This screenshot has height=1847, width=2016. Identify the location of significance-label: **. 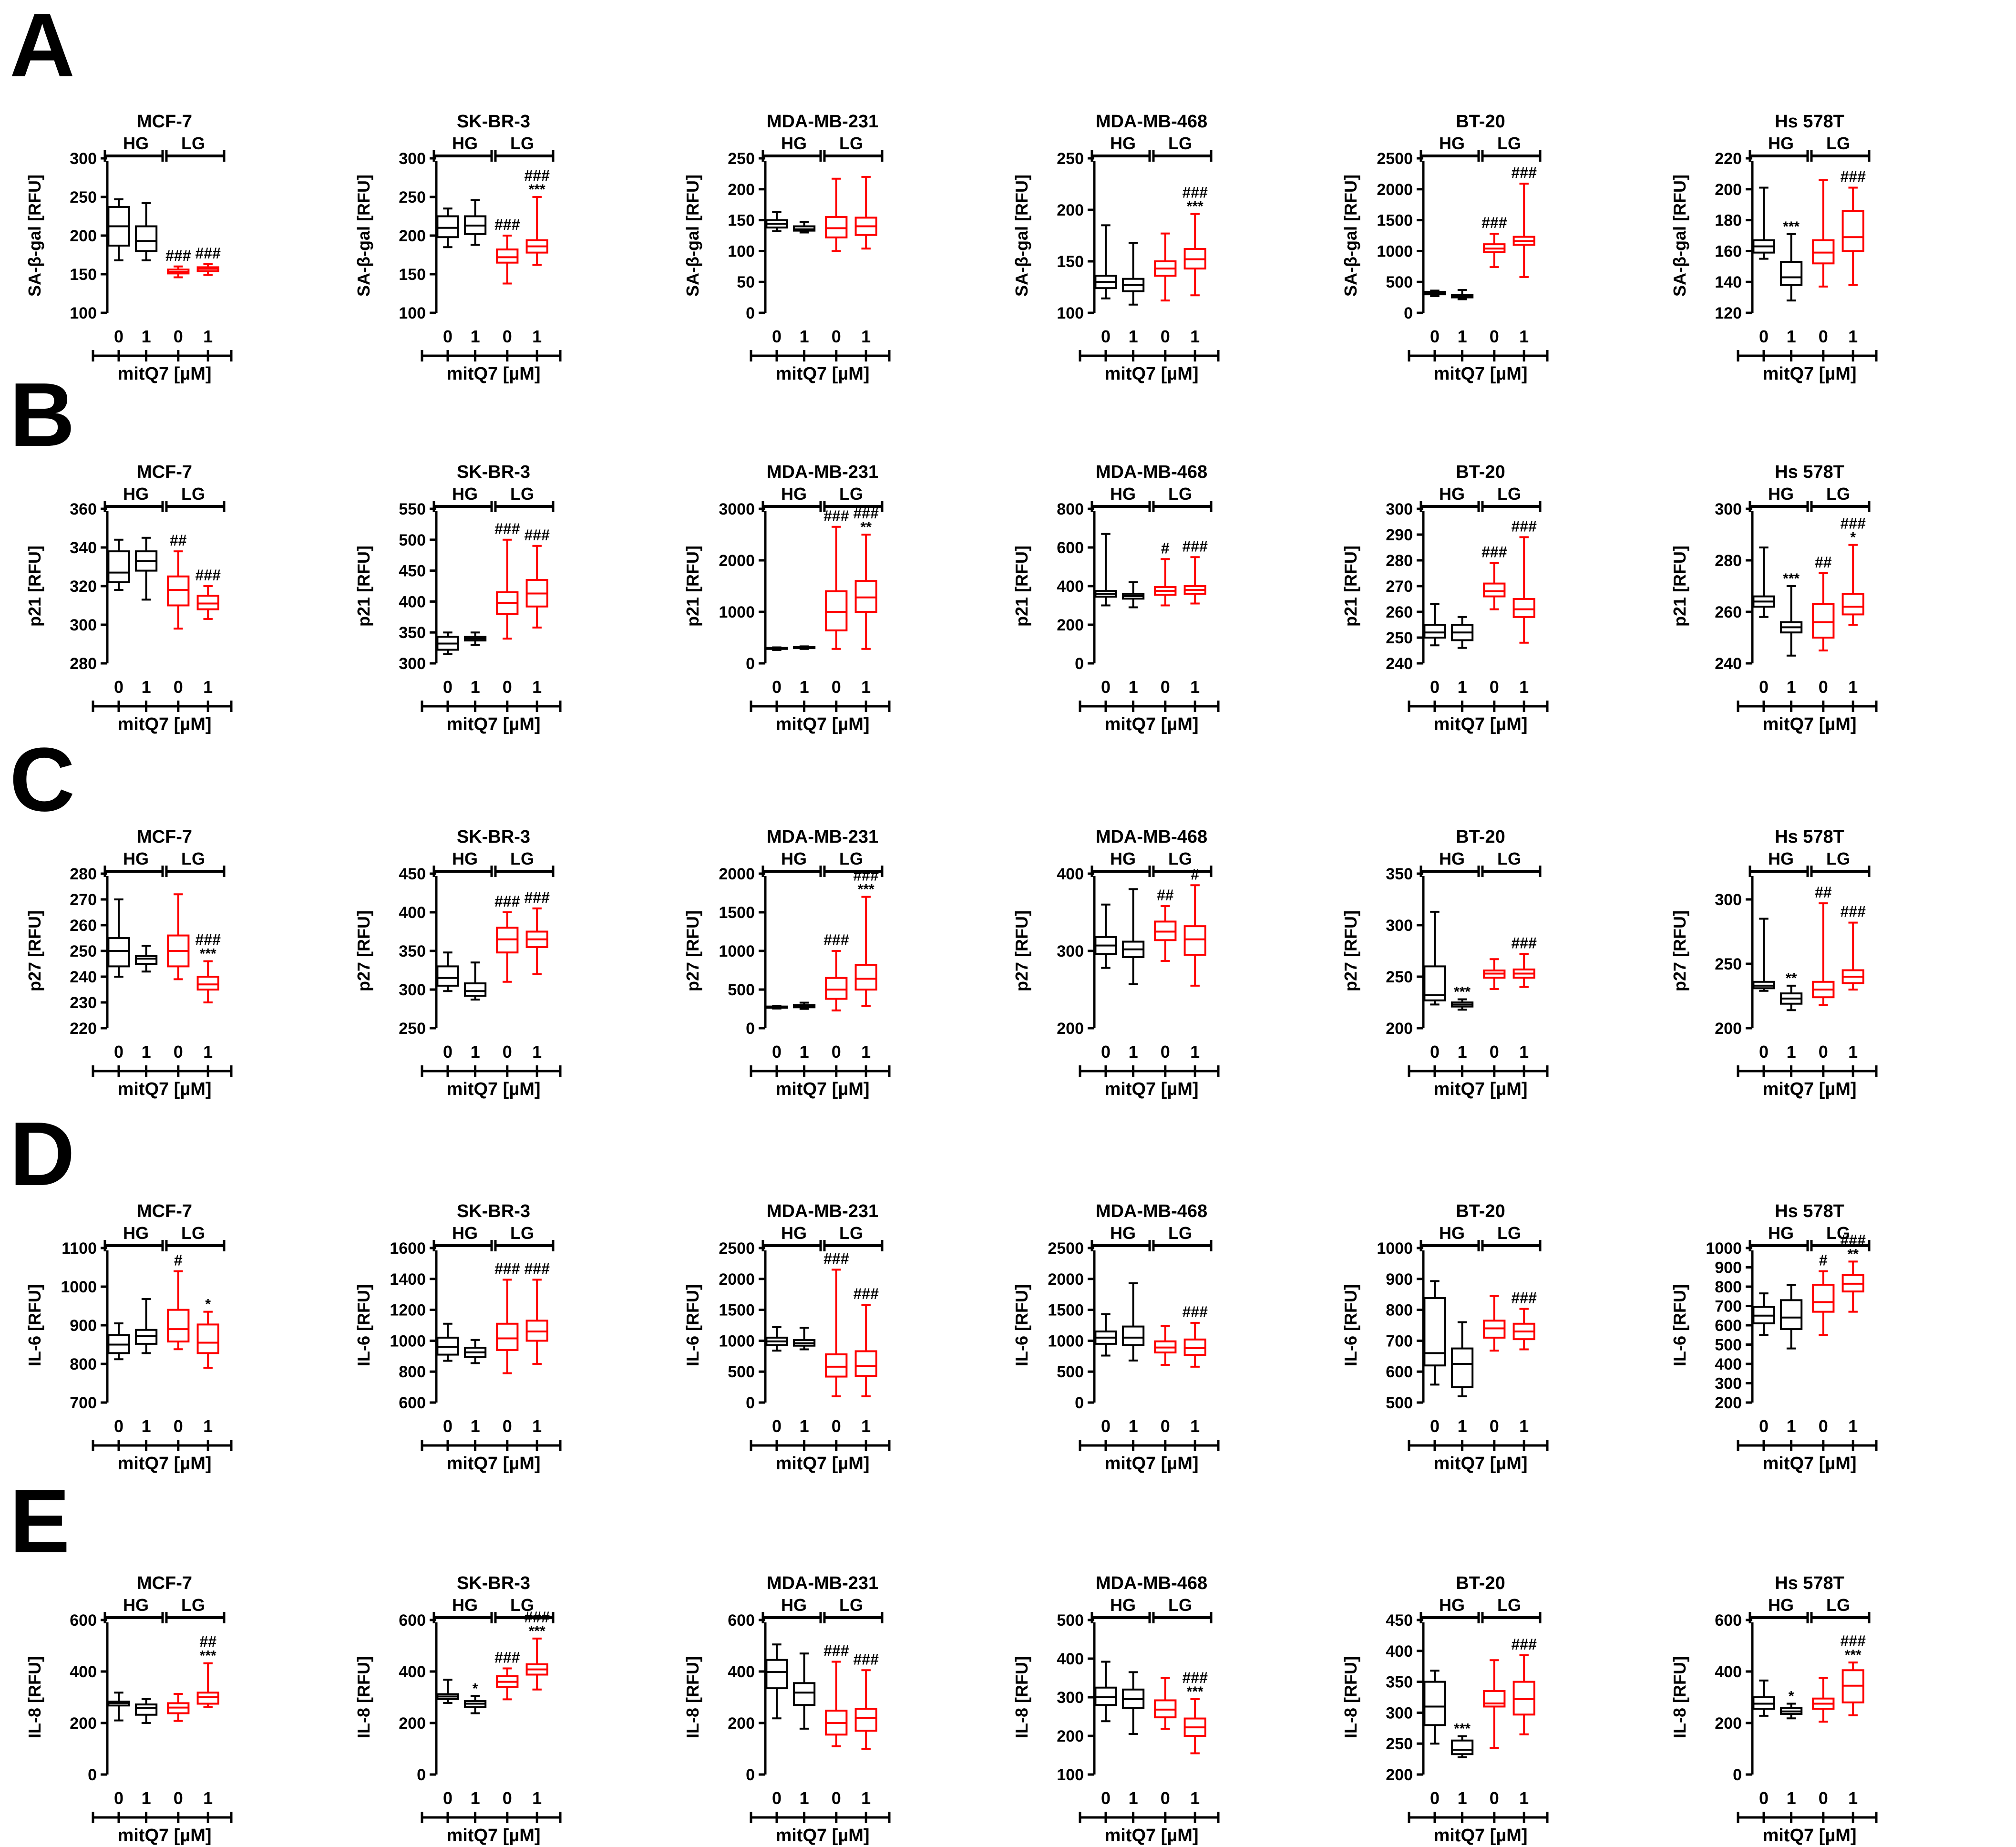
(1791, 978).